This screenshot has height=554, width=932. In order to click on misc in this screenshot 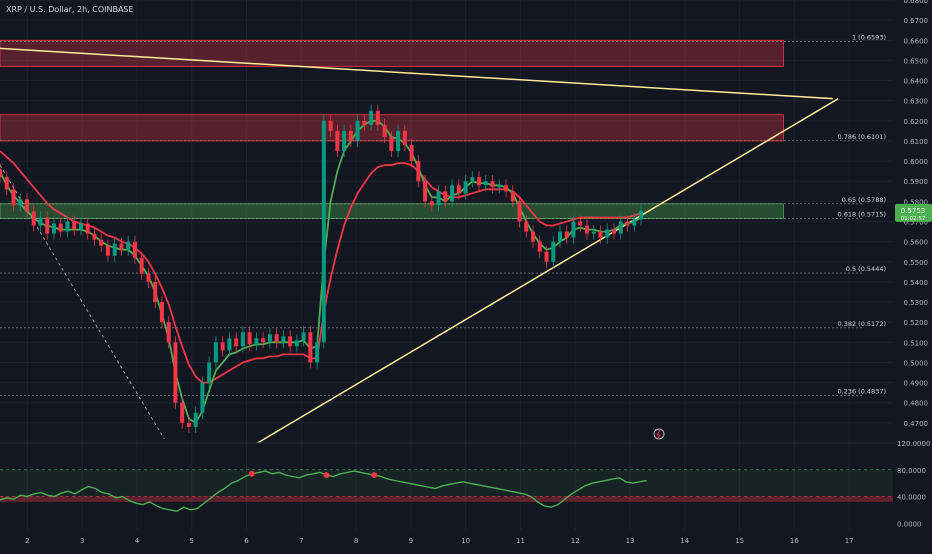, I will do `click(659, 434)`.